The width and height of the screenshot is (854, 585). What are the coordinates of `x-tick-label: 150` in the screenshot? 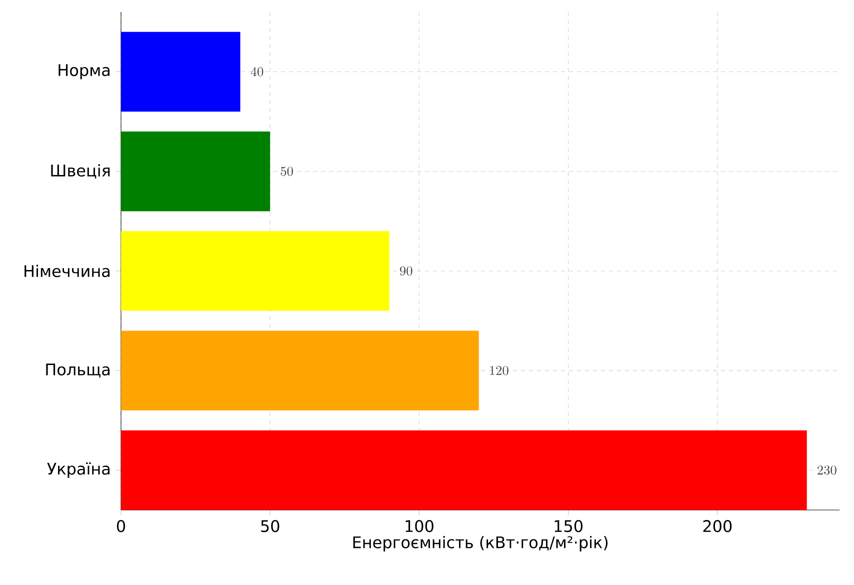 It's located at (568, 526).